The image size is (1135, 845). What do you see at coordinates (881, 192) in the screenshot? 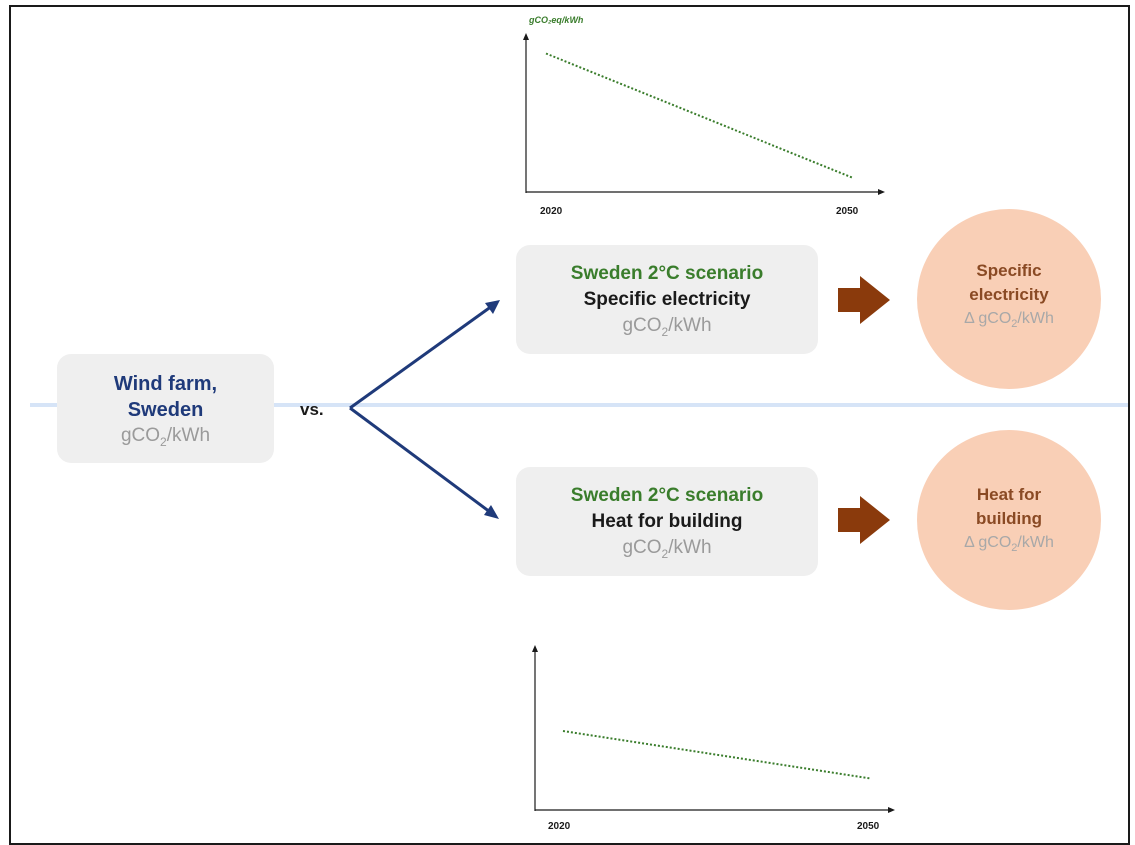
I see `chart-top-x-axis-arrow` at bounding box center [881, 192].